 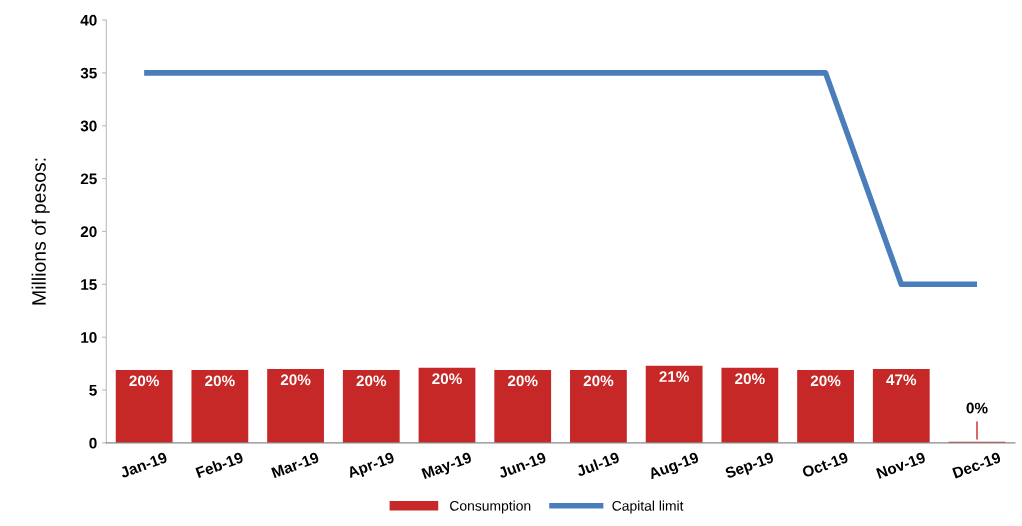 What do you see at coordinates (88, 20) in the screenshot?
I see `y-tick-label: 40` at bounding box center [88, 20].